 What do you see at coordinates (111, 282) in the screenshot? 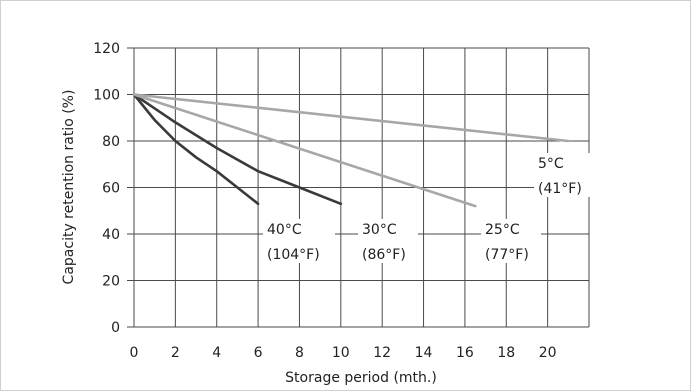
I see `y-tick-label: 20` at bounding box center [111, 282].